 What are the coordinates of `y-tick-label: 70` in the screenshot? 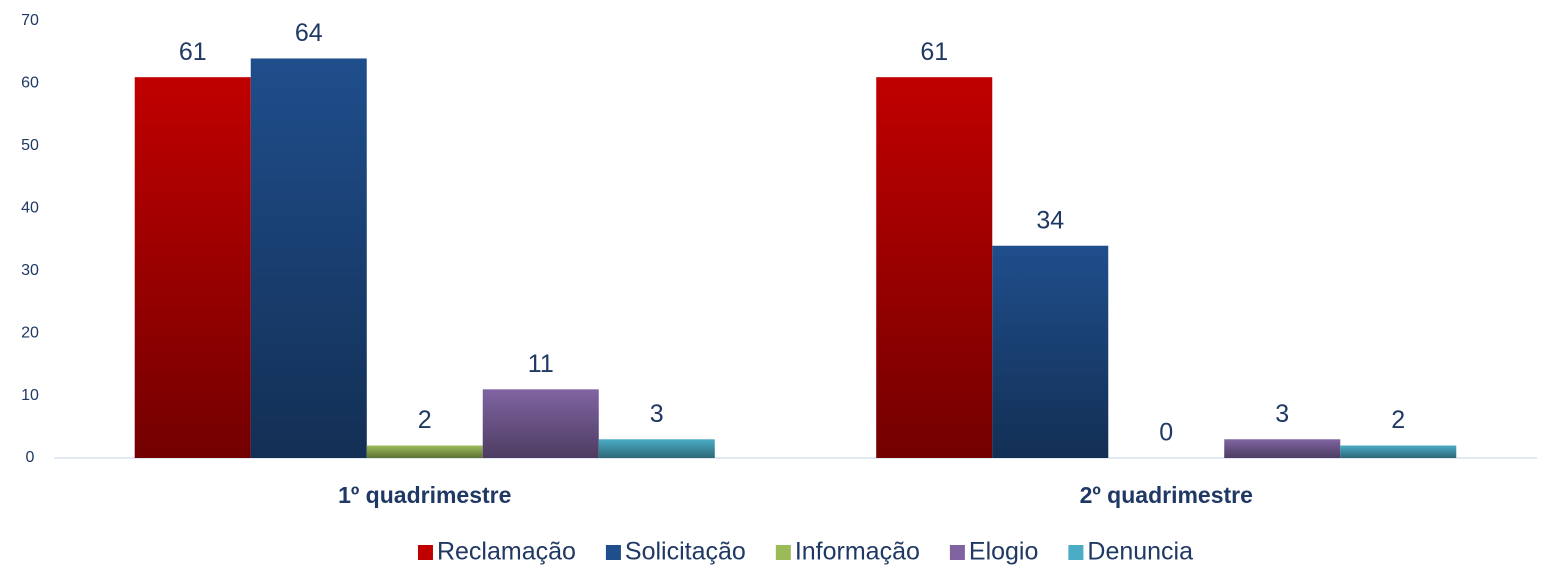 It's located at (30, 20).